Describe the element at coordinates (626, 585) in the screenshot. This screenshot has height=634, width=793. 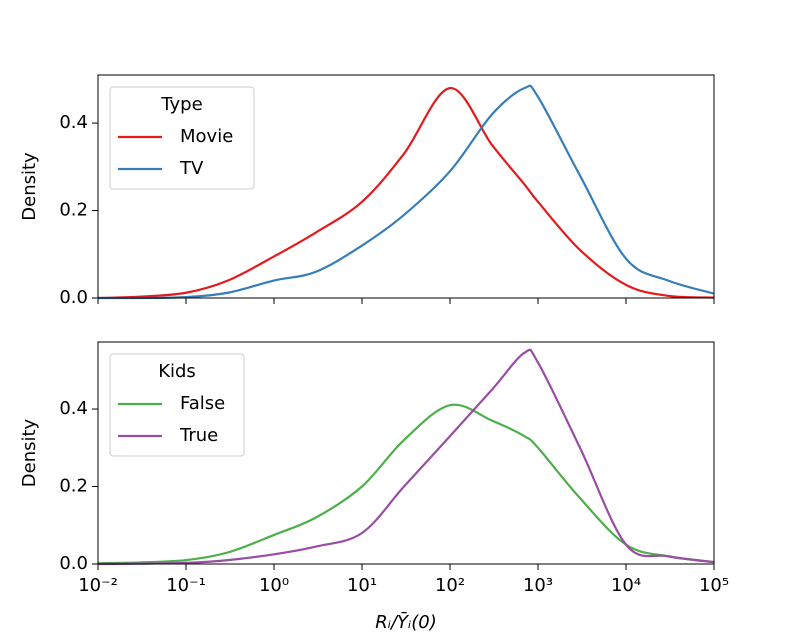
I see `x-tick-label: 10⁴` at that location.